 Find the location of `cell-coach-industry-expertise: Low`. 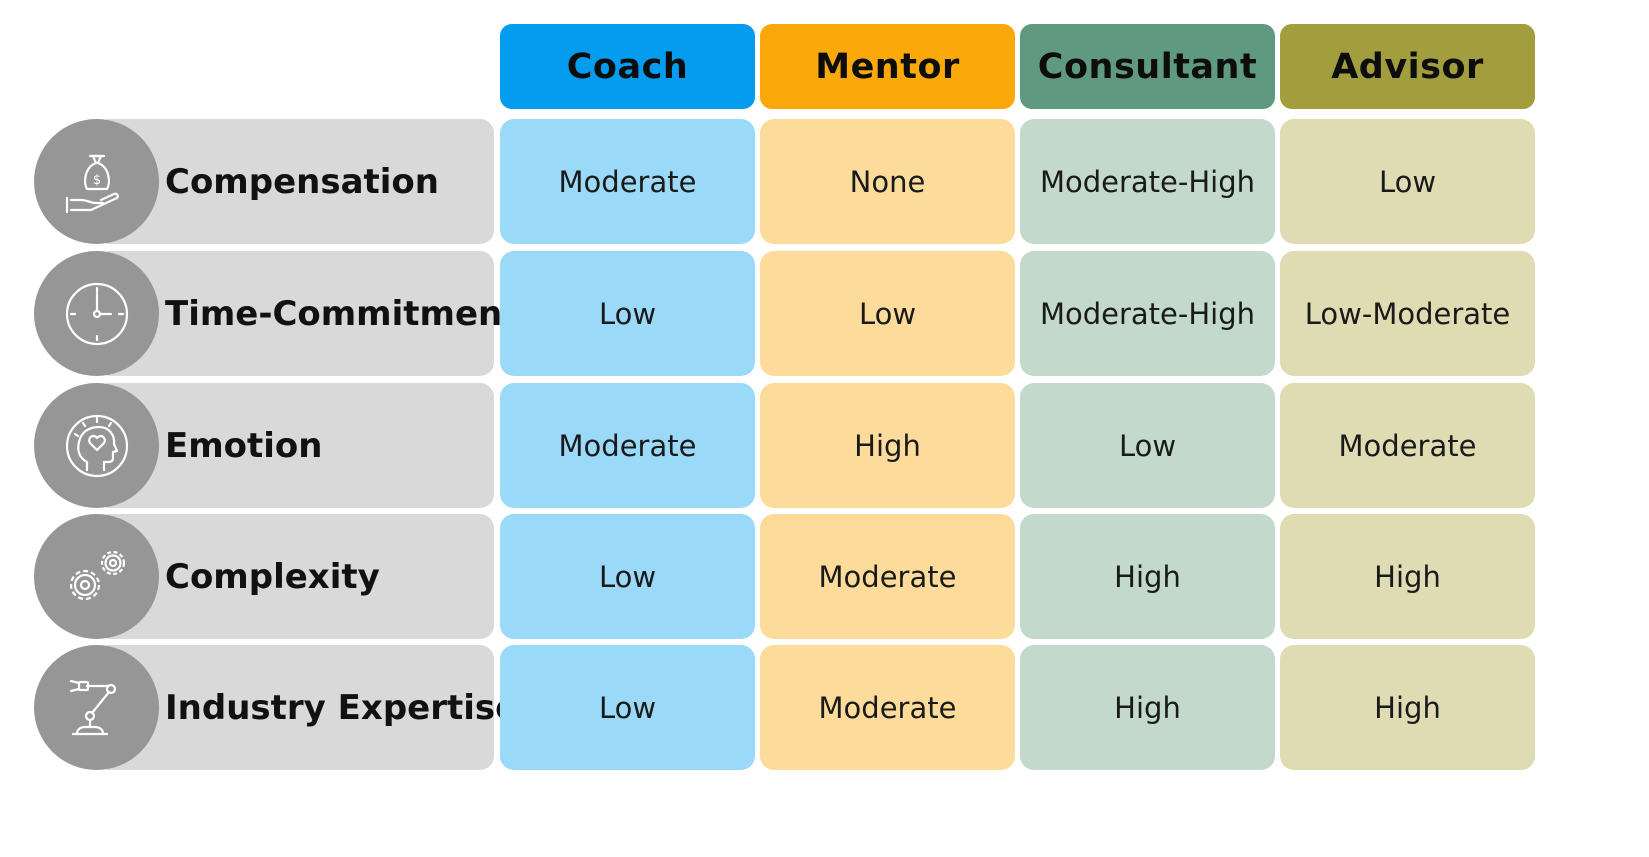

cell-coach-industry-expertise: Low is located at coordinates (627, 707).